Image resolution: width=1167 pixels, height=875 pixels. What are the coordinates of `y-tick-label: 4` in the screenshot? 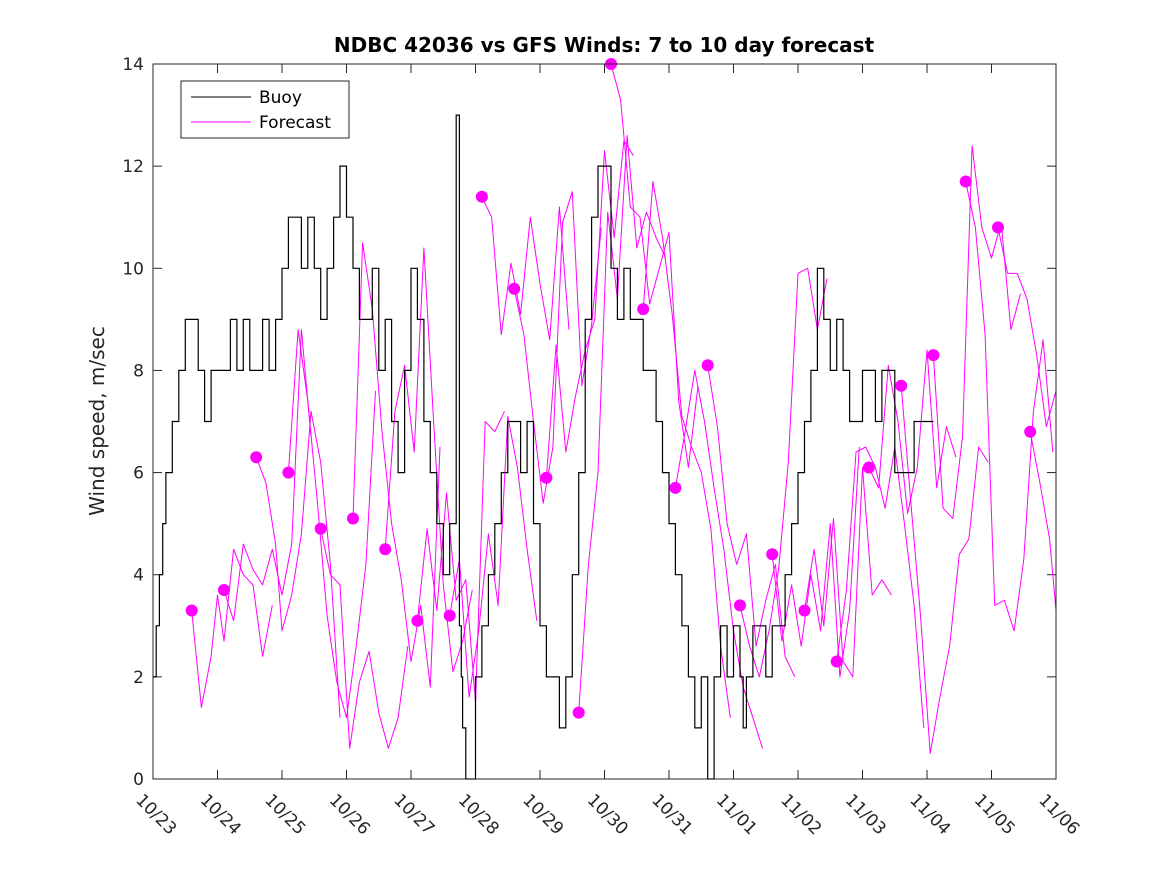 It's located at (138, 576).